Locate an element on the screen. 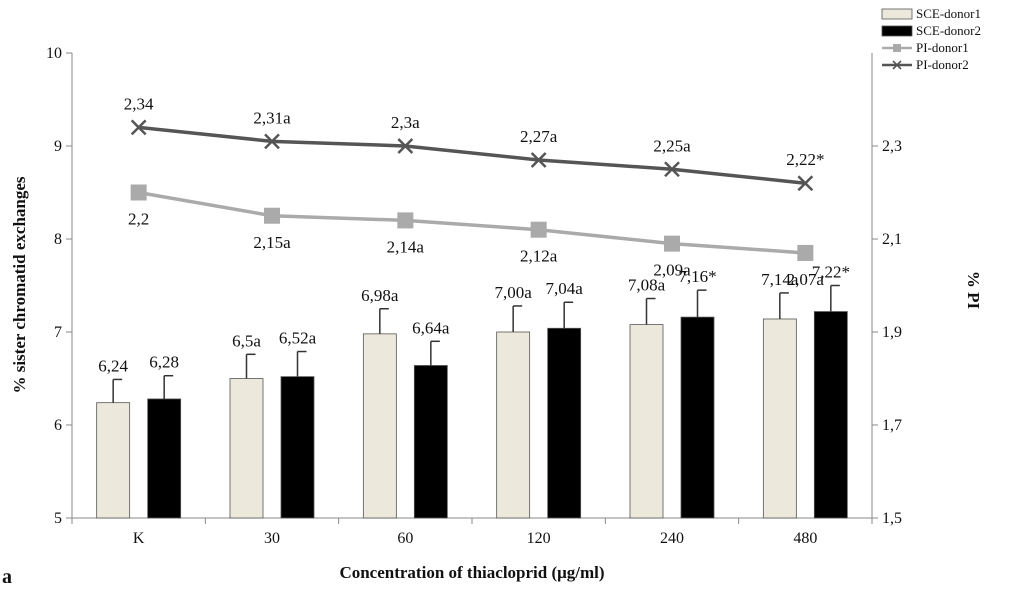 The width and height of the screenshot is (1025, 589). x-tick-label: 30 is located at coordinates (272, 538).